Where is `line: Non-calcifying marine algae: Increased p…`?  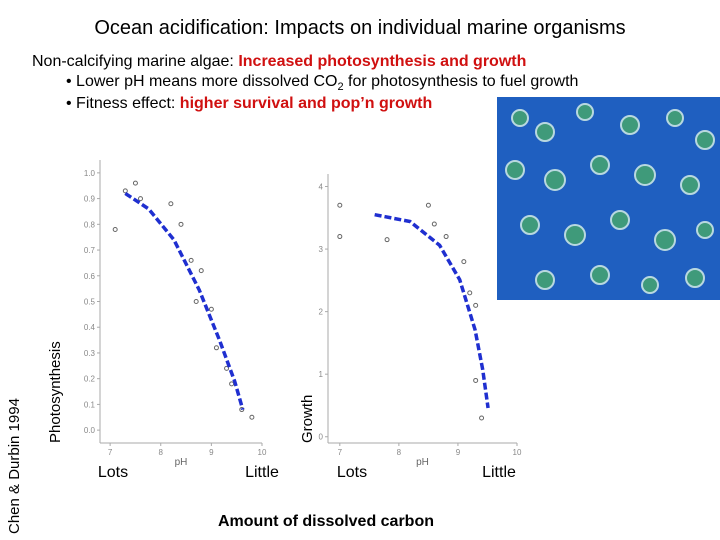 line: Non-calcifying marine algae: Increased p… is located at coordinates (279, 61).